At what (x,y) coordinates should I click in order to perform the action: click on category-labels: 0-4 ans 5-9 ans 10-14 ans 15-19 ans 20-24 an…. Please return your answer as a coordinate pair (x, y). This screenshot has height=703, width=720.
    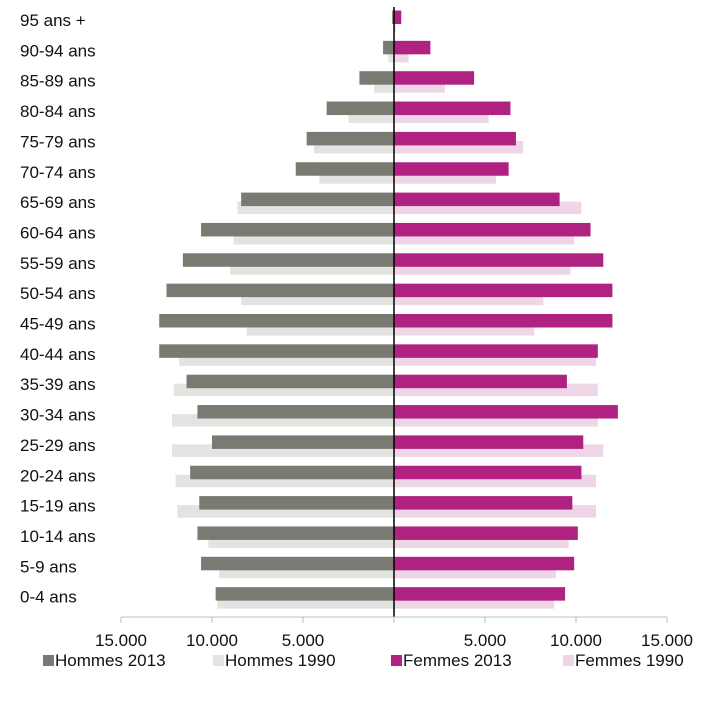
    Looking at the image, I should click on (58, 309).